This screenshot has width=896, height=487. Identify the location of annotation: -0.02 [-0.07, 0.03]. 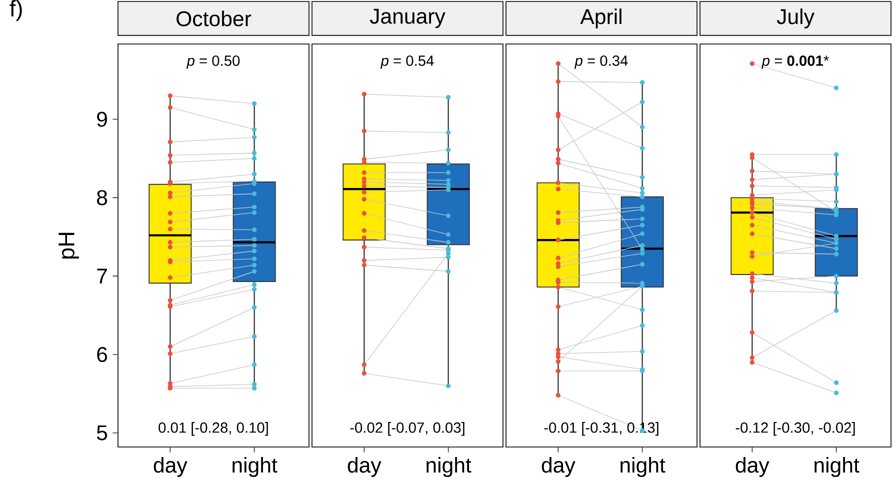
(407, 429).